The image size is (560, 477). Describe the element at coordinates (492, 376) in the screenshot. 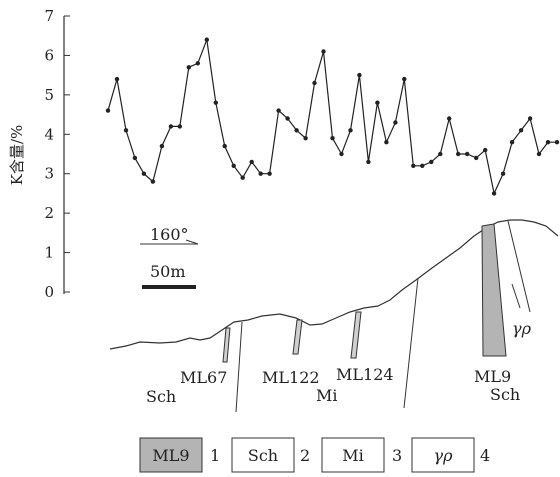

I see `label-ml9: ML9` at that location.